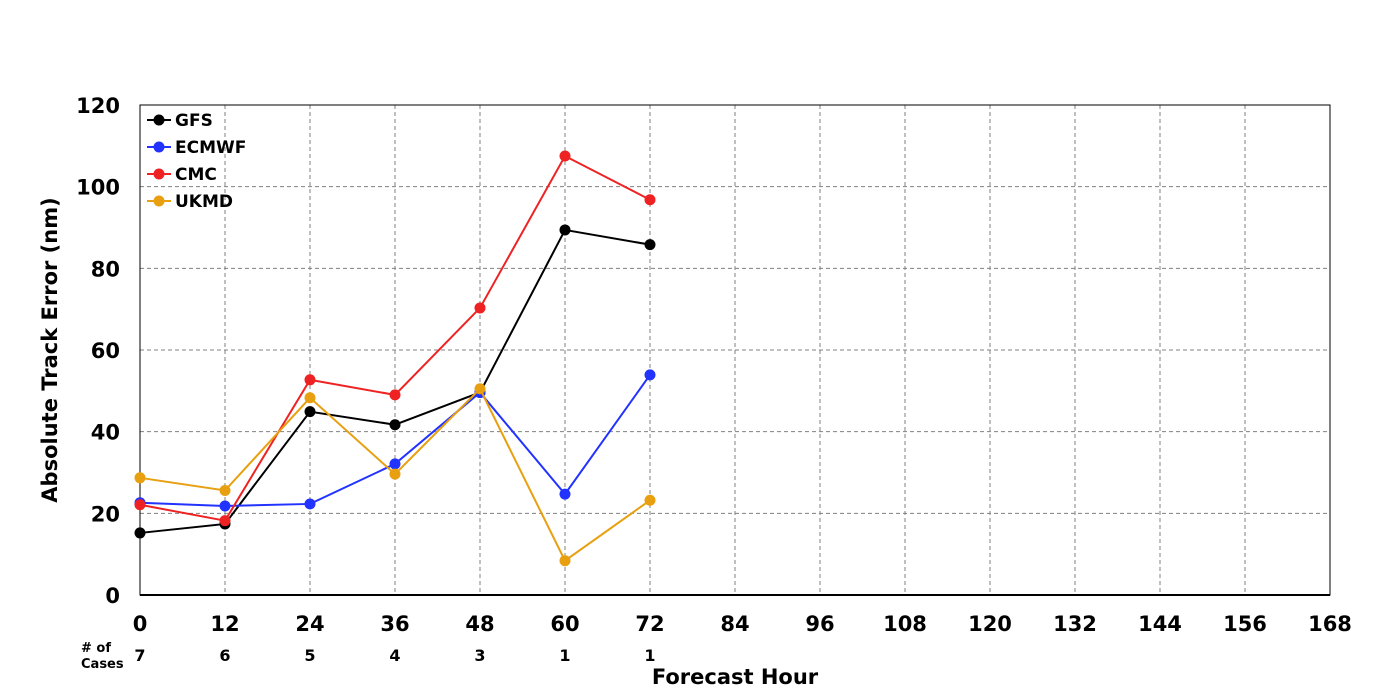  I want to click on y-tick-label: 0, so click(112, 596).